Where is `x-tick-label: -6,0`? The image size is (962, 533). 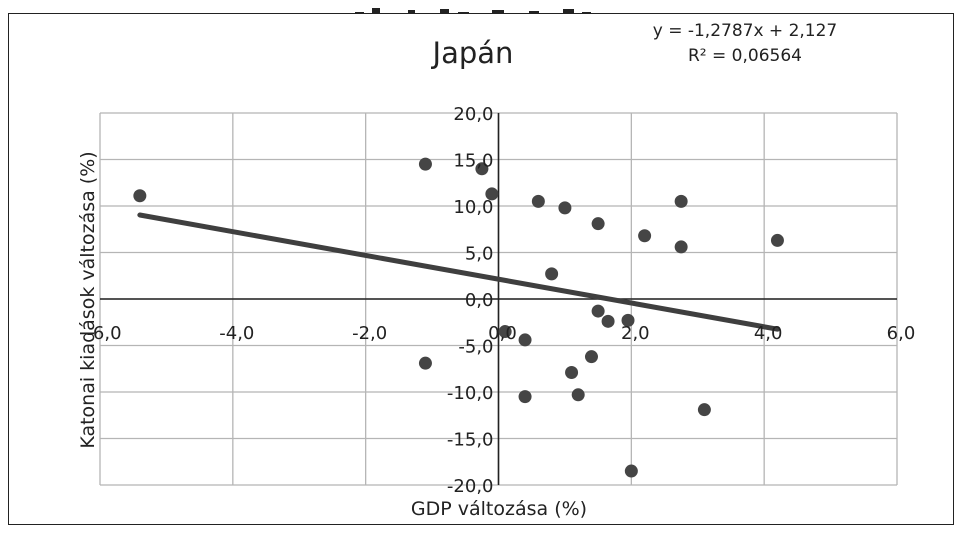 x-tick-label: -6,0 is located at coordinates (103, 333).